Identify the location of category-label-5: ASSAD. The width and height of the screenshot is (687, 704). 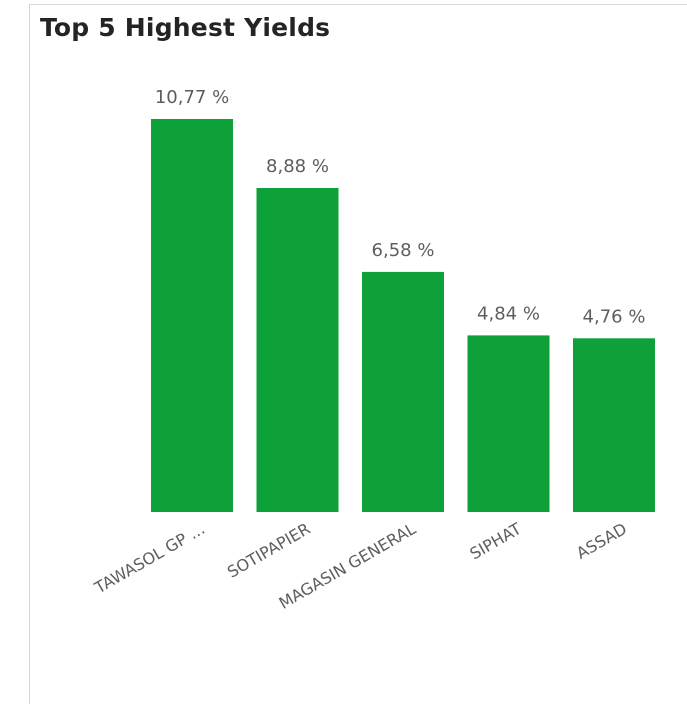
(601, 541).